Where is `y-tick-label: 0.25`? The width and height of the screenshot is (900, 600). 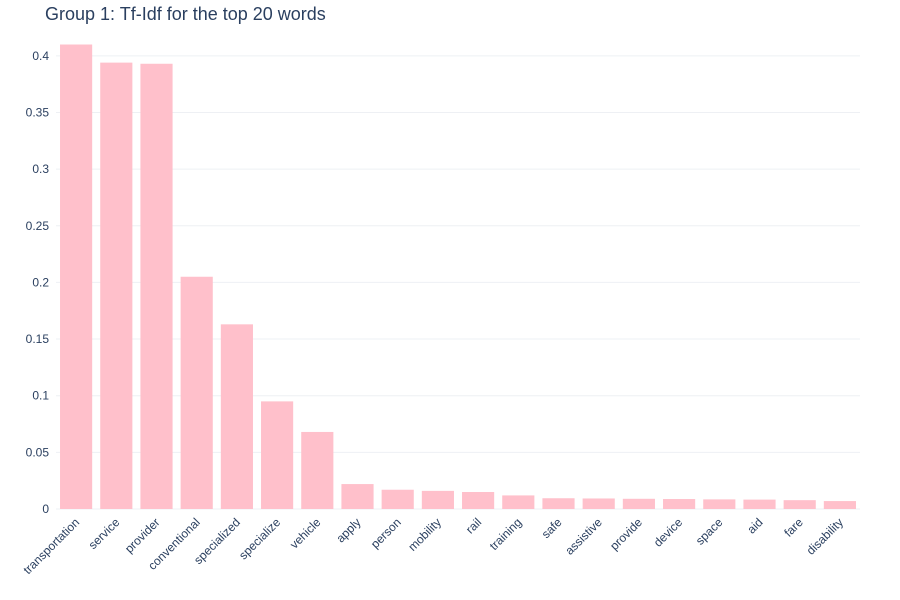
y-tick-label: 0.25 is located at coordinates (38, 226).